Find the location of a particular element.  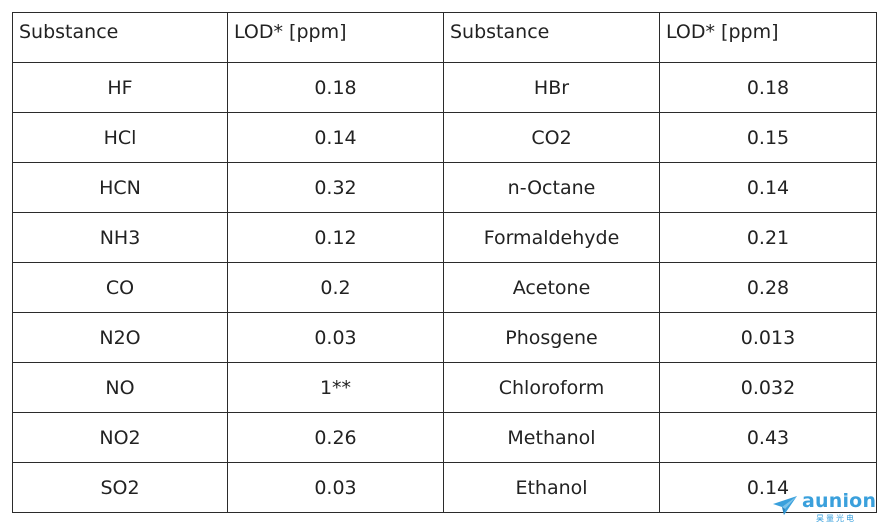

watermark-subtext: 昊量光电 is located at coordinates (836, 518).